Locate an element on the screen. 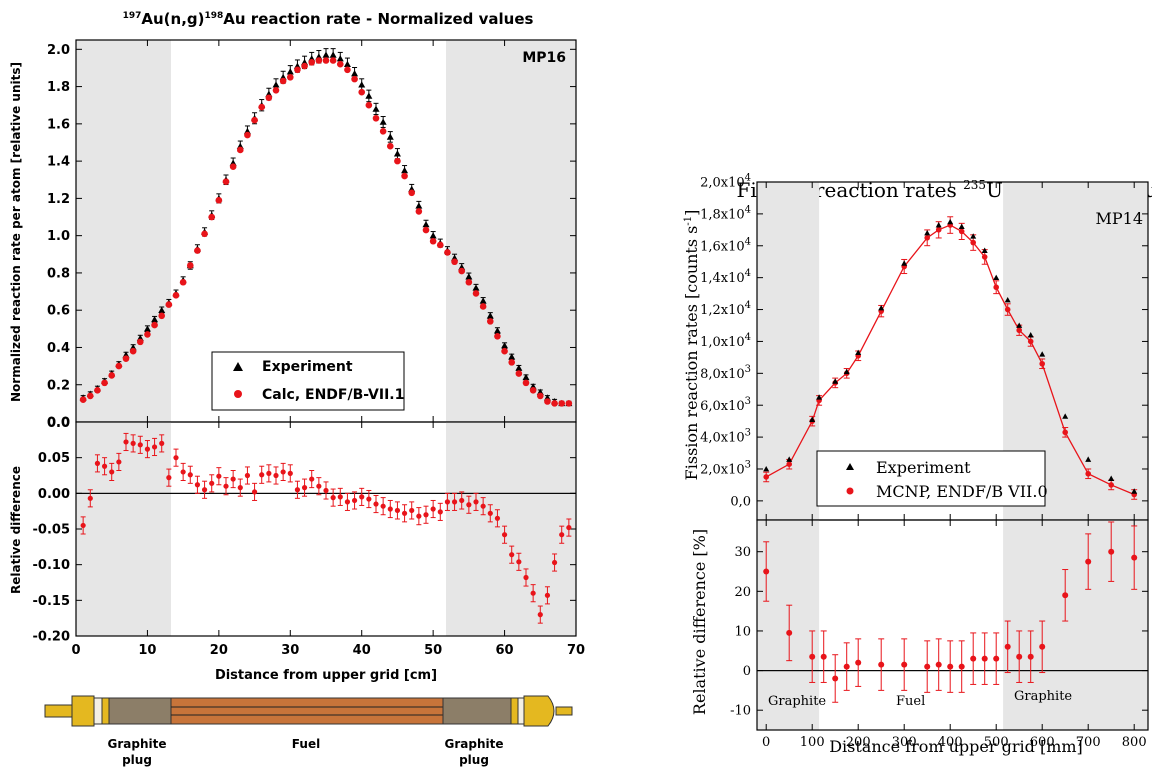 This screenshot has width=1152, height=771. y-tick-label: 0.8 is located at coordinates (58, 273).